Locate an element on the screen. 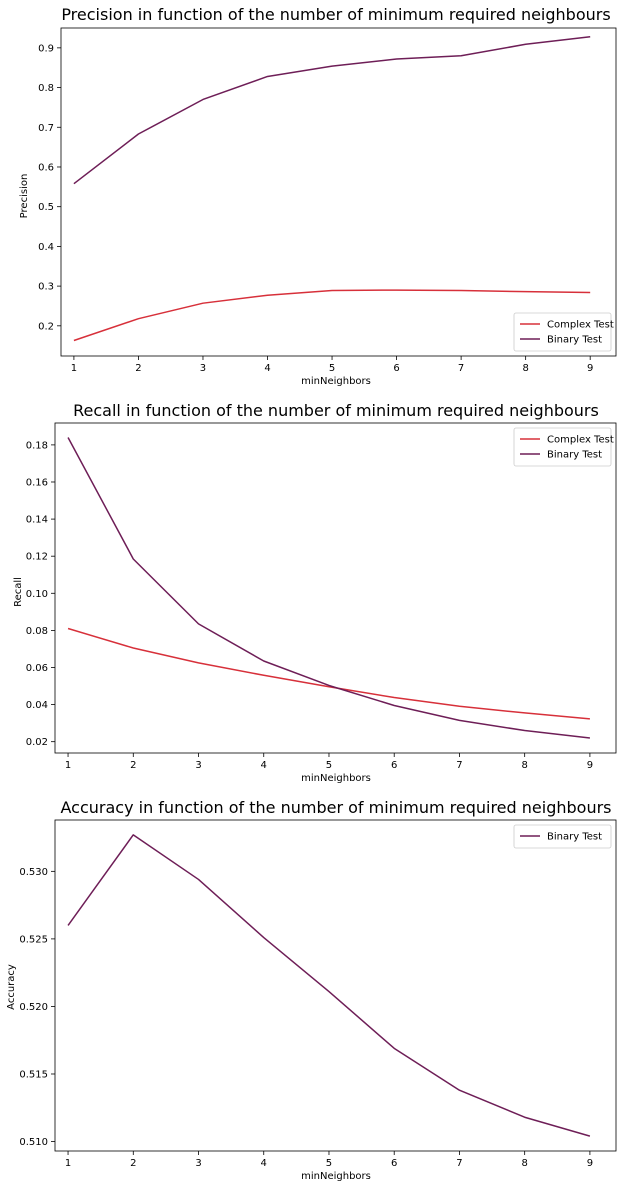 The image size is (622, 1188). y-tick-label: 0.14 is located at coordinates (37, 520).